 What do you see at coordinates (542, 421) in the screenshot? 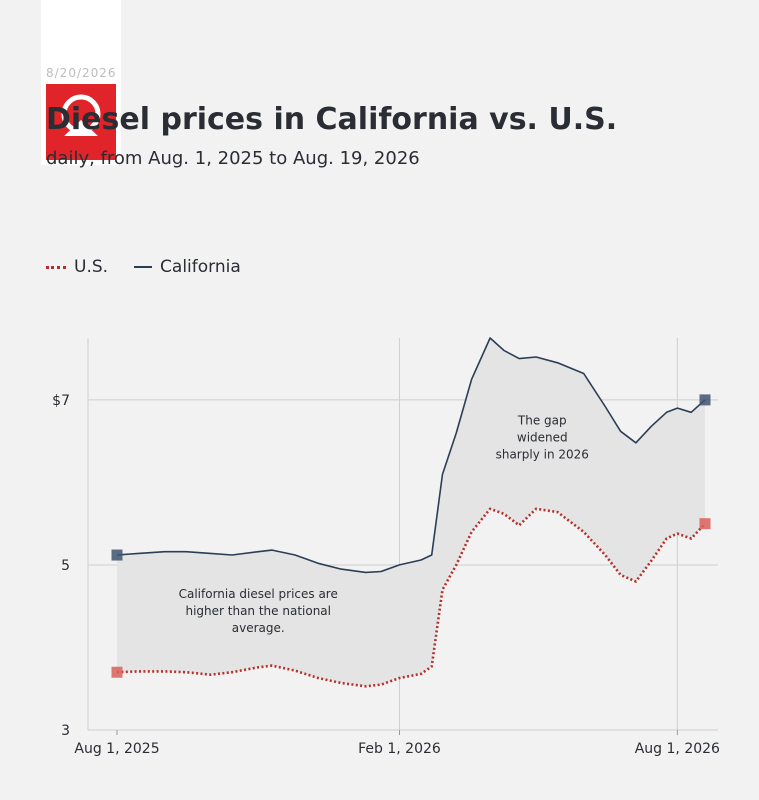
I see `annotation-text-line: The gap` at bounding box center [542, 421].